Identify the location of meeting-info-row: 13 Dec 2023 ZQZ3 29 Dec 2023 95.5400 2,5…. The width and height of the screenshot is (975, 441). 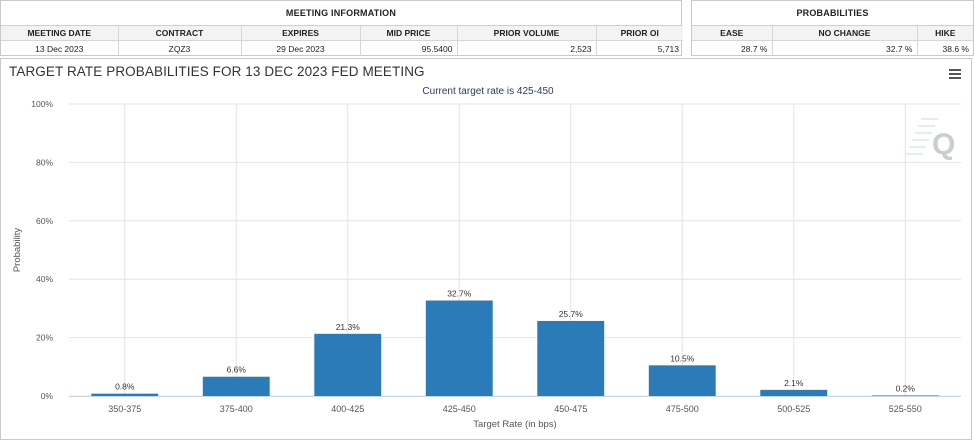
(342, 48).